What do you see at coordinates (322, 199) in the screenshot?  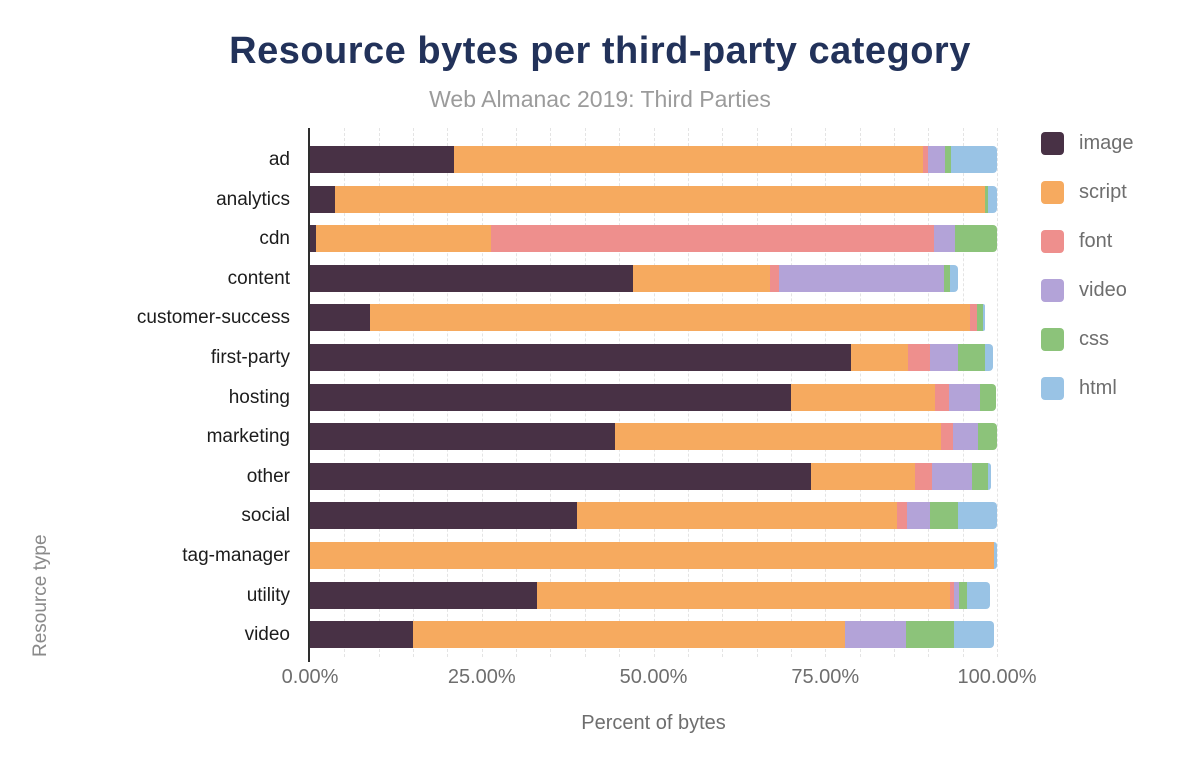 I see `bar-segment-analytics-image` at bounding box center [322, 199].